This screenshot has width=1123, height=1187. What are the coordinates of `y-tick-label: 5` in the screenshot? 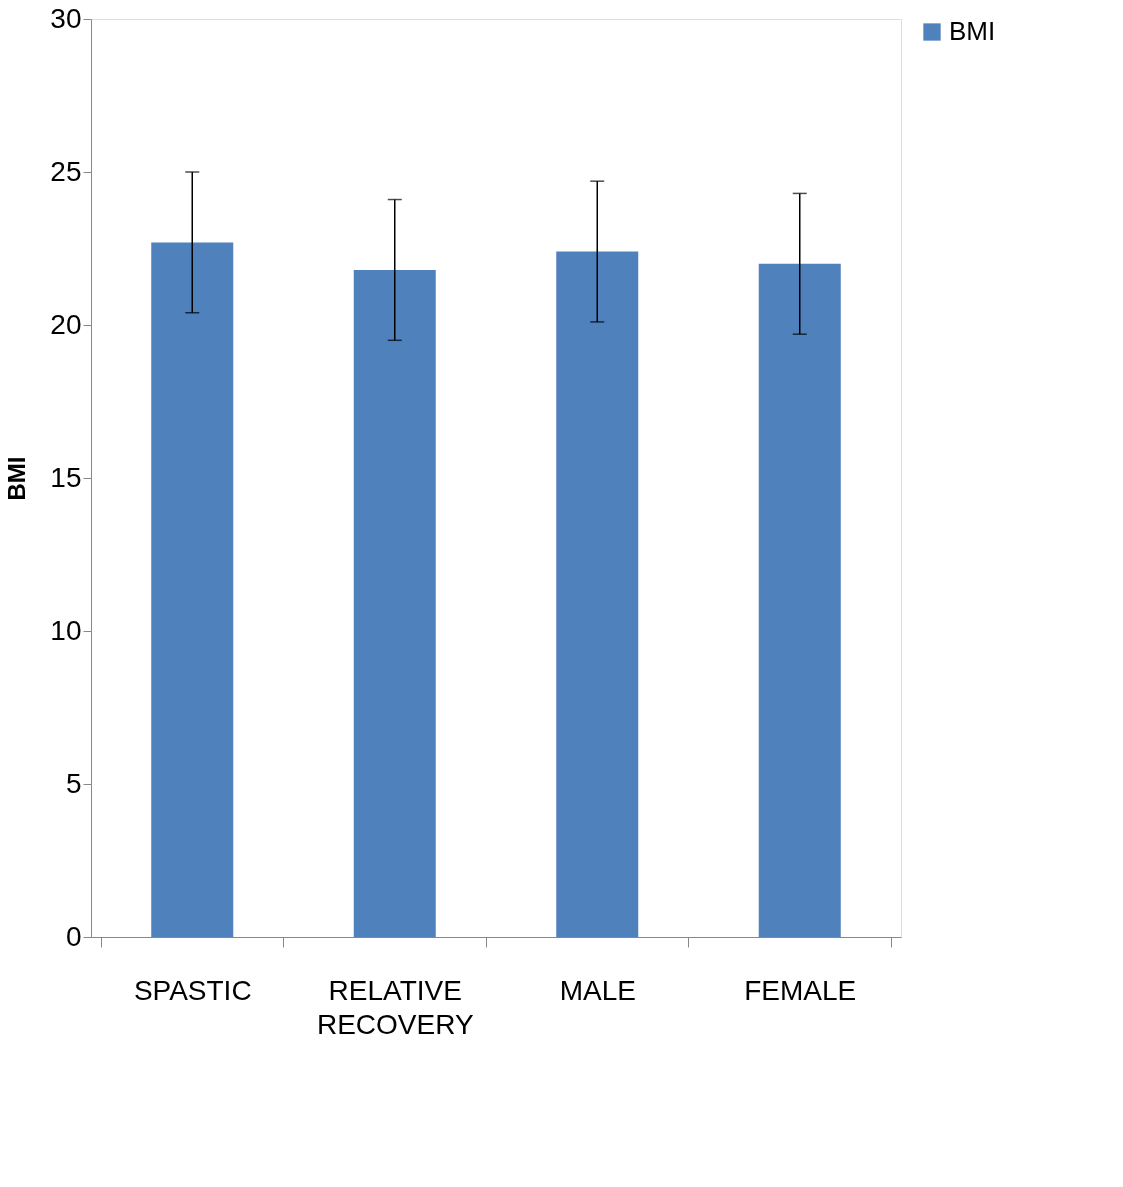 It's located at (73, 783).